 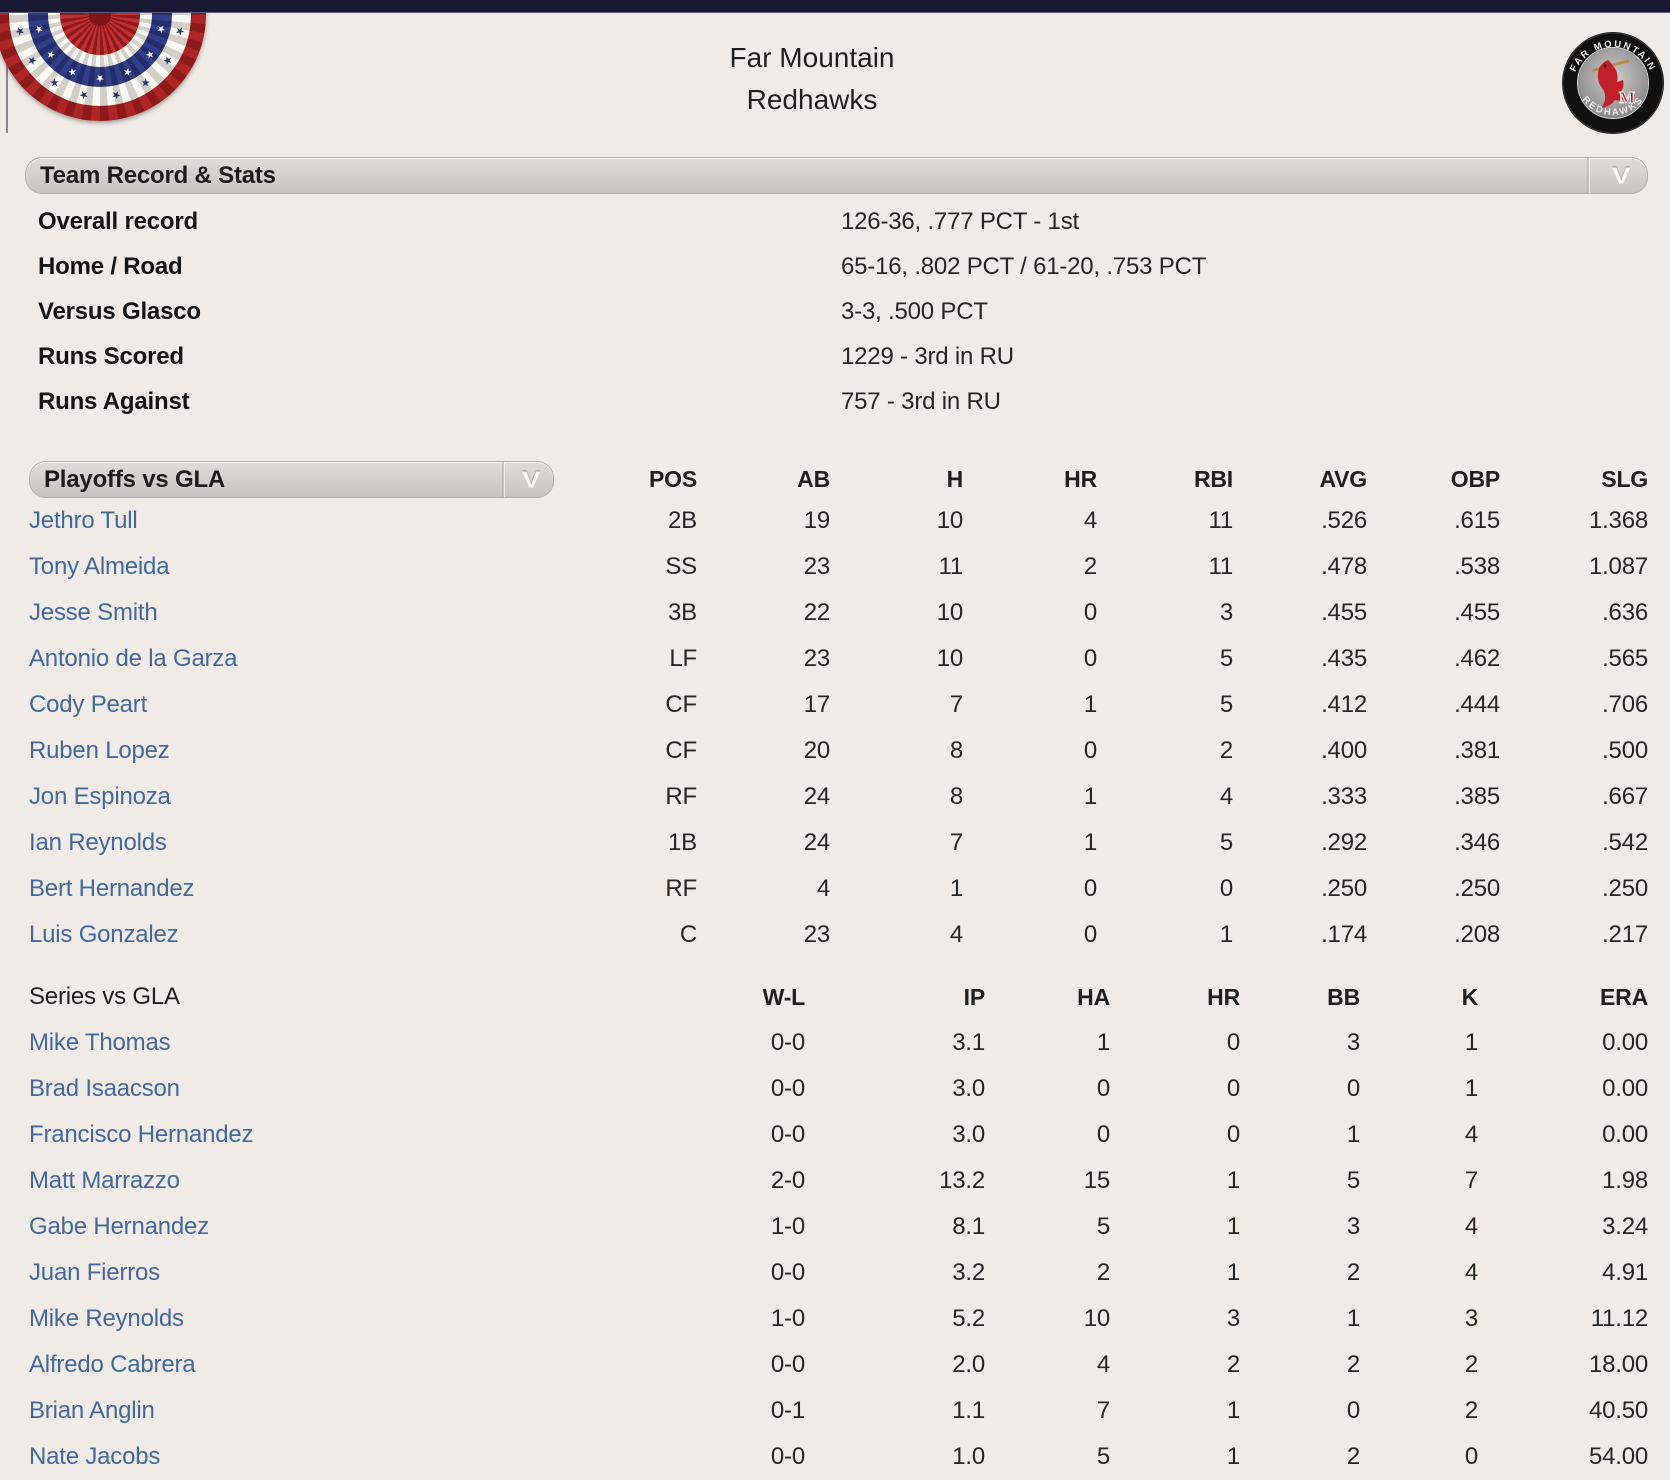 What do you see at coordinates (94, 1272) in the screenshot?
I see `player-name-link: Juan Fierros` at bounding box center [94, 1272].